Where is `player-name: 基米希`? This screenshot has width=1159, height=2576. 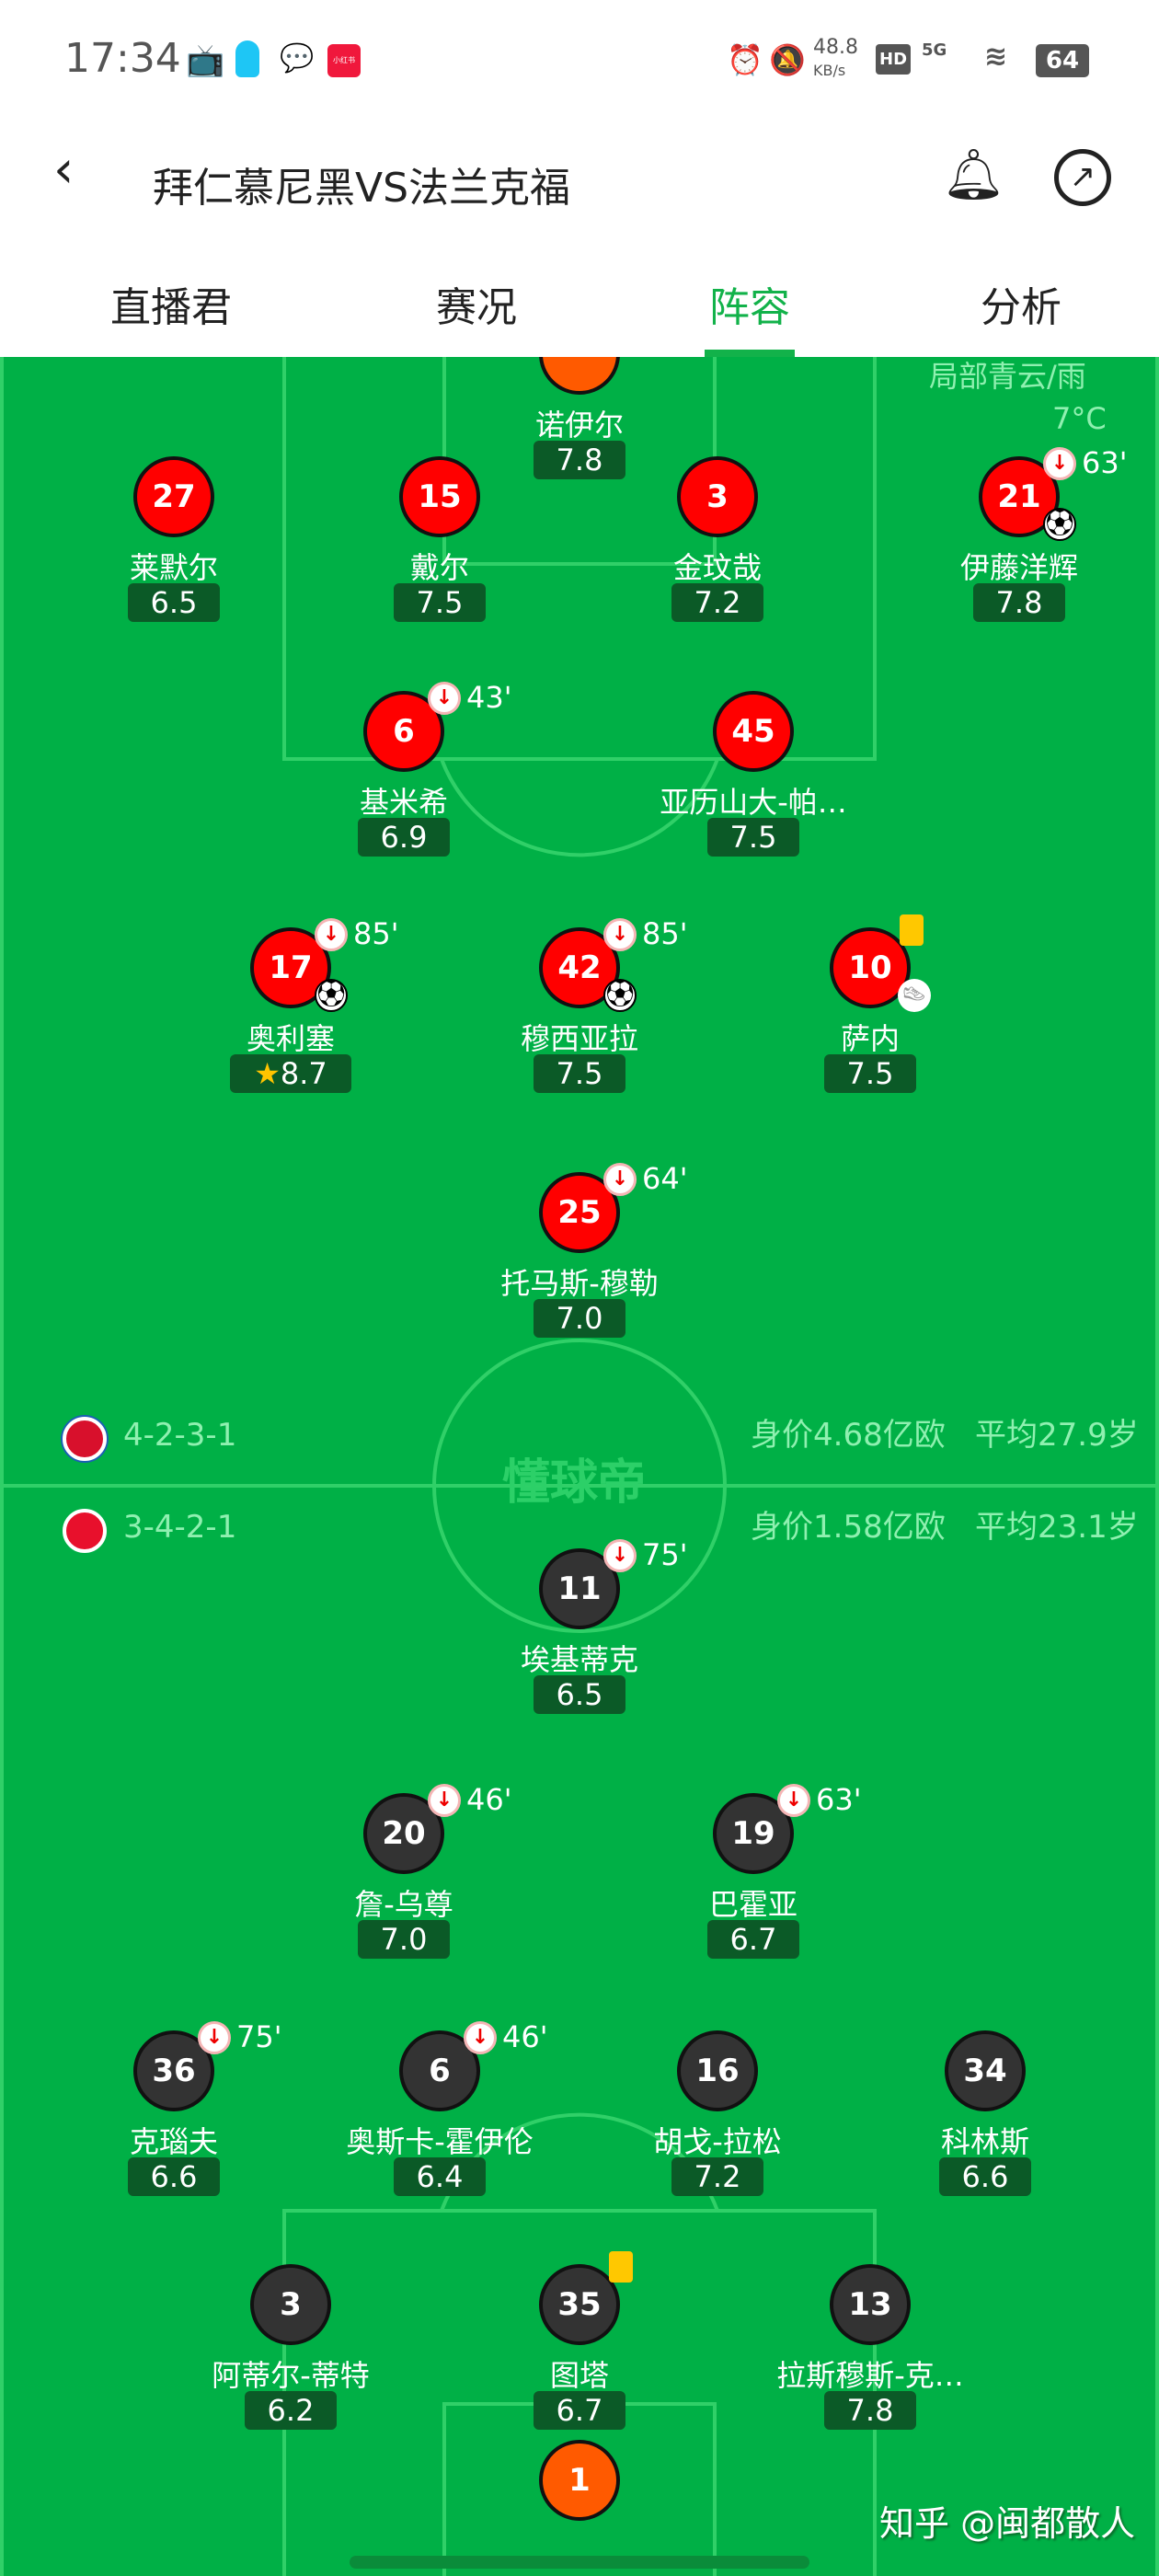 player-name: 基米希 is located at coordinates (403, 802).